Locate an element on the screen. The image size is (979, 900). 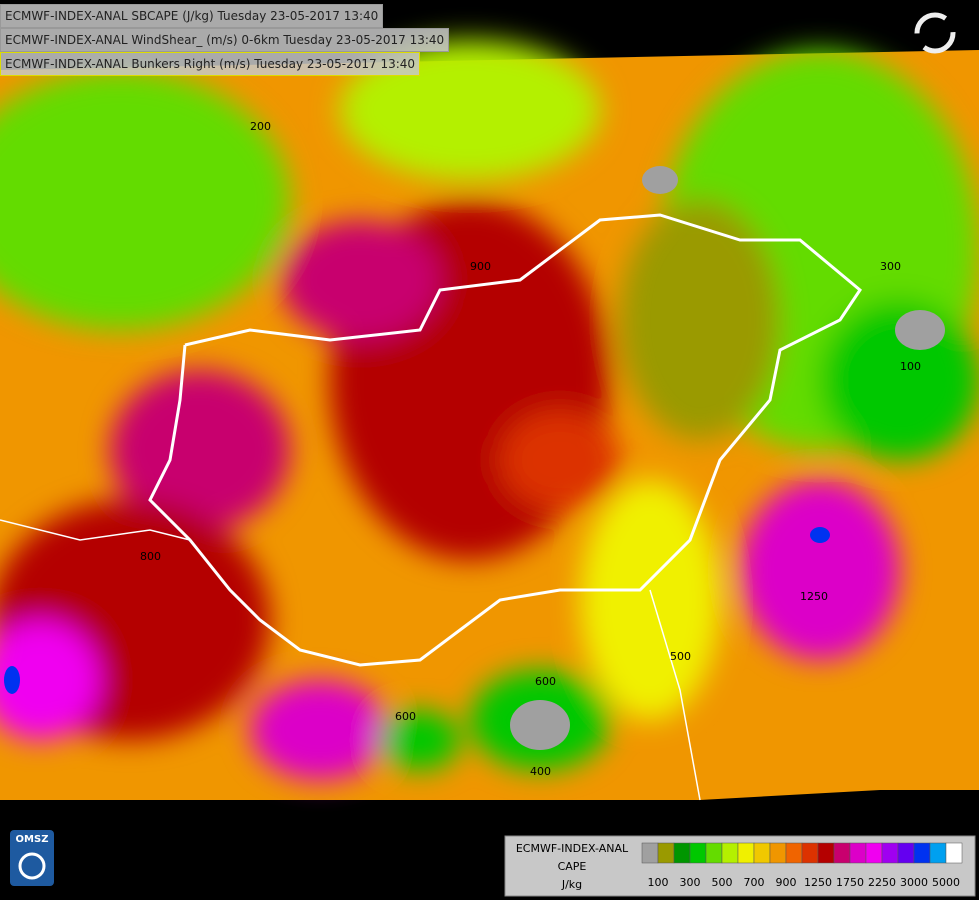
legend-label: 700 is located at coordinates (754, 882).